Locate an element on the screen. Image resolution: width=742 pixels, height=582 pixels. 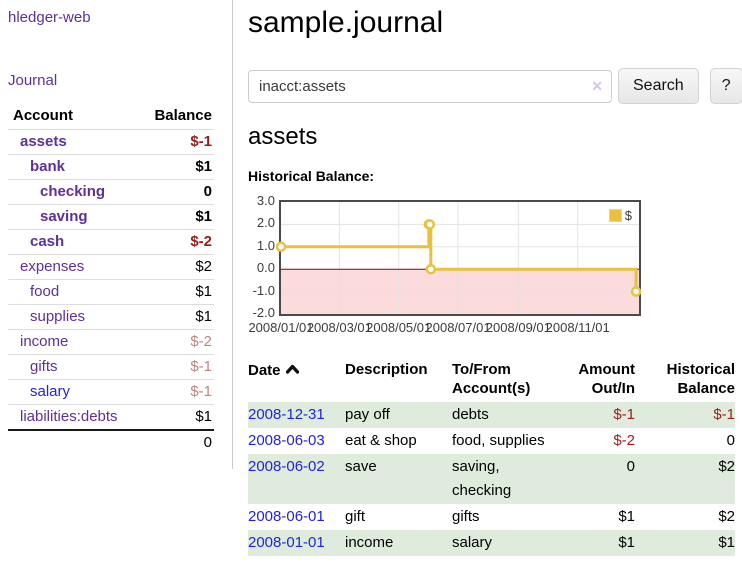
chart-canvas is located at coordinates (458, 258).